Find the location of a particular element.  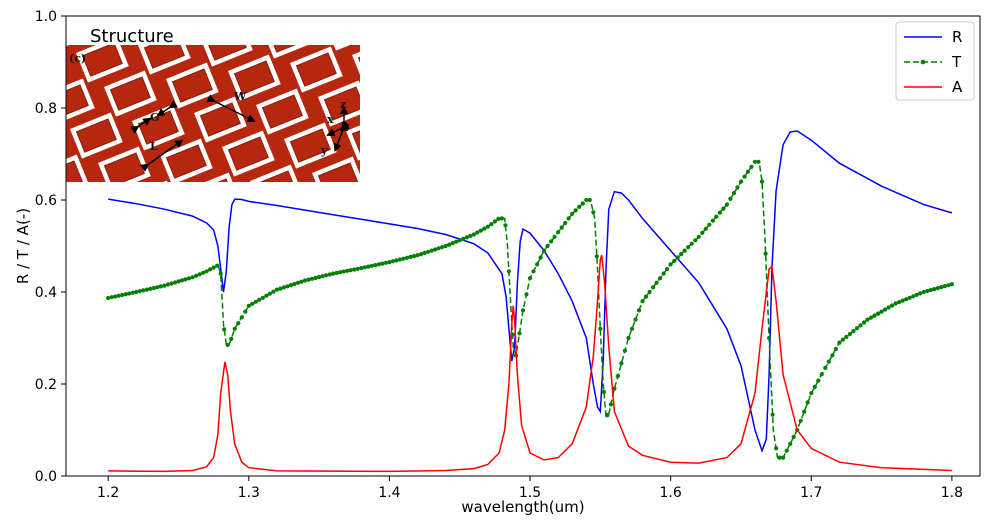

legend-label-a: A is located at coordinates (957, 87).